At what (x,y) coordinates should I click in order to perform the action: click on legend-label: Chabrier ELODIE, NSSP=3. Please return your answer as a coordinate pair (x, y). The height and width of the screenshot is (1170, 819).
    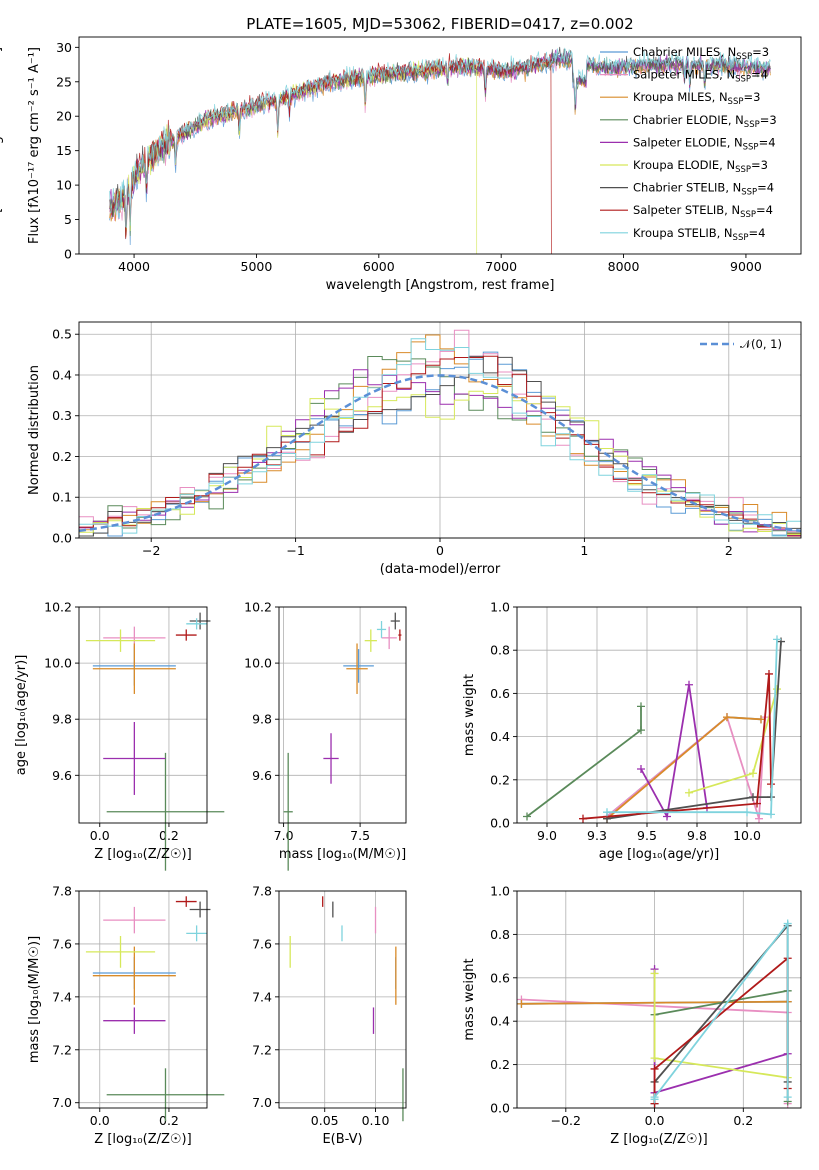
    Looking at the image, I should click on (705, 121).